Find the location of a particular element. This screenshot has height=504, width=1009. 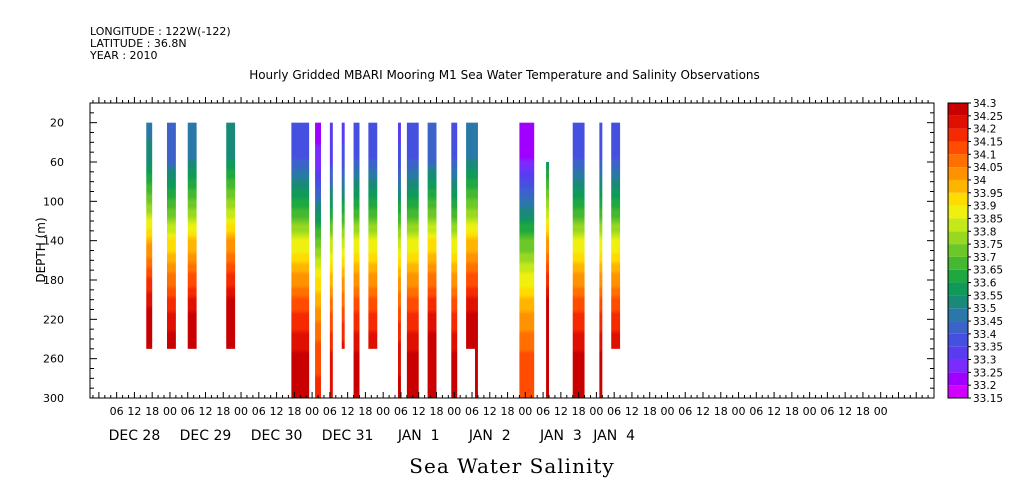

x-date-label: JAN 3 is located at coordinates (560, 436).